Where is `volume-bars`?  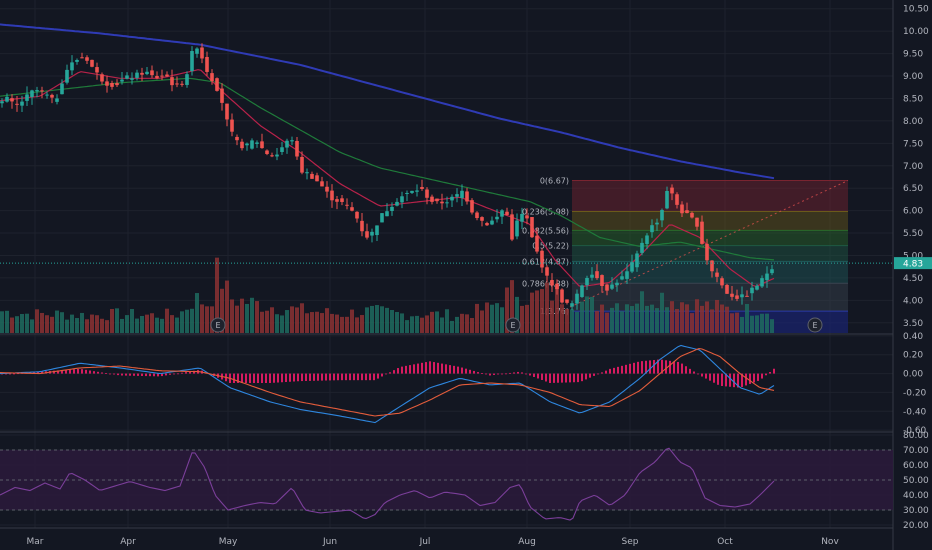
volume-bars is located at coordinates (387, 295).